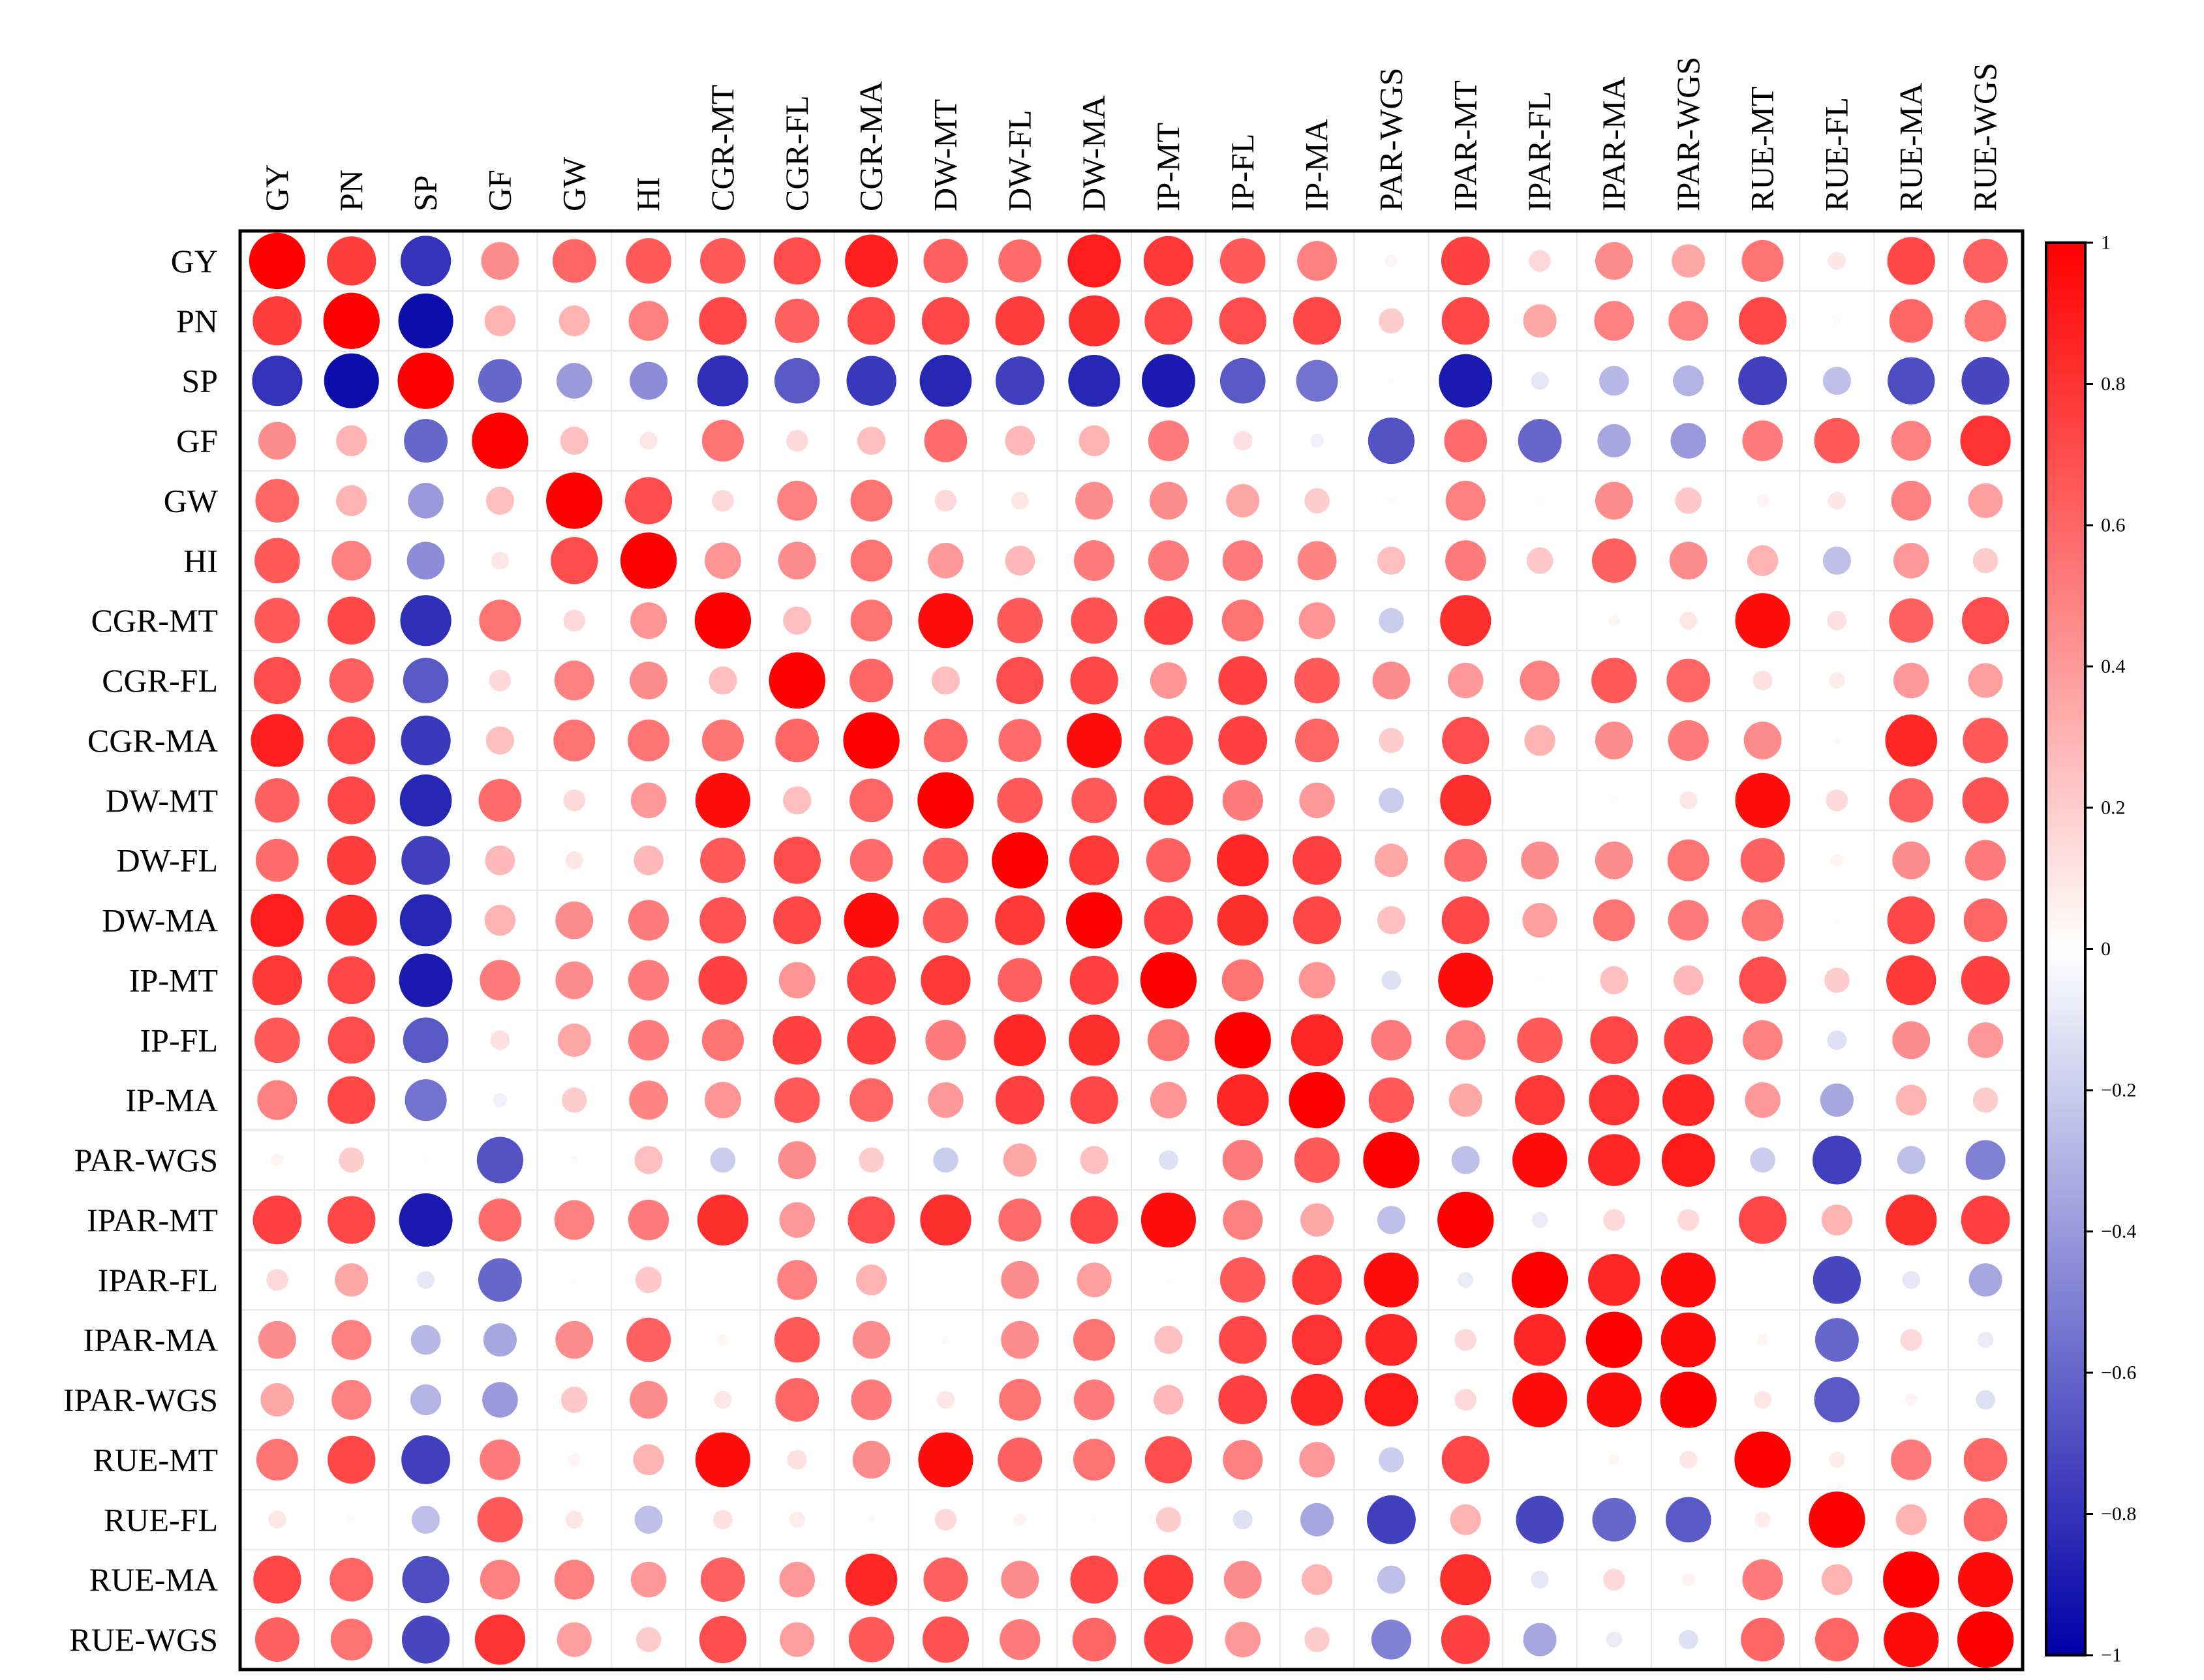 This screenshot has height=1680, width=2204. I want to click on corr-circle-rue-wgs-dw-mt, so click(946, 1640).